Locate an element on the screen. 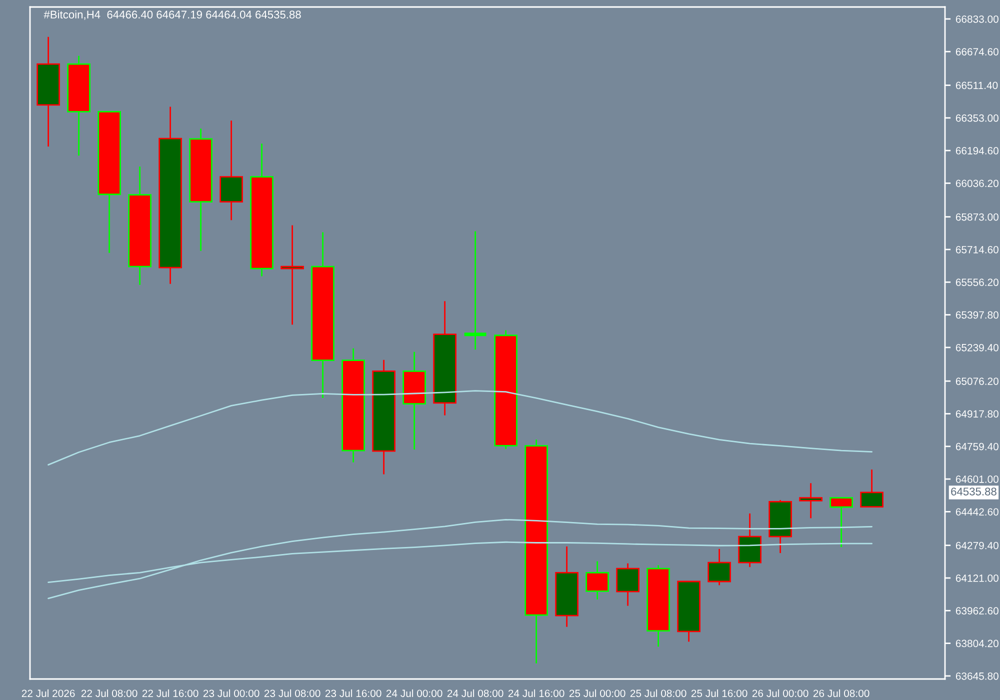  x-tick-label: 25 Jul 00:00 is located at coordinates (597, 693).